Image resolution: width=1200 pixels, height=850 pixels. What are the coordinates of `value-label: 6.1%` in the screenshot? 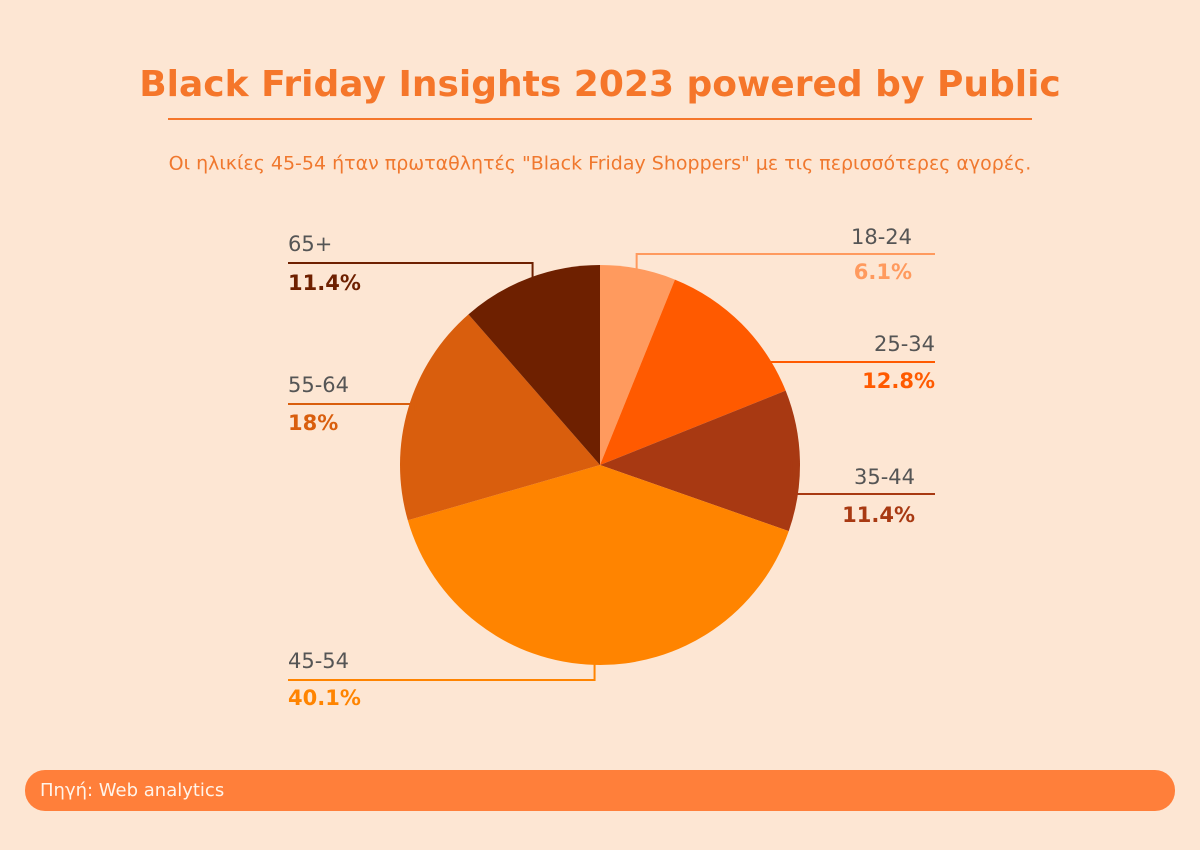 It's located at (883, 272).